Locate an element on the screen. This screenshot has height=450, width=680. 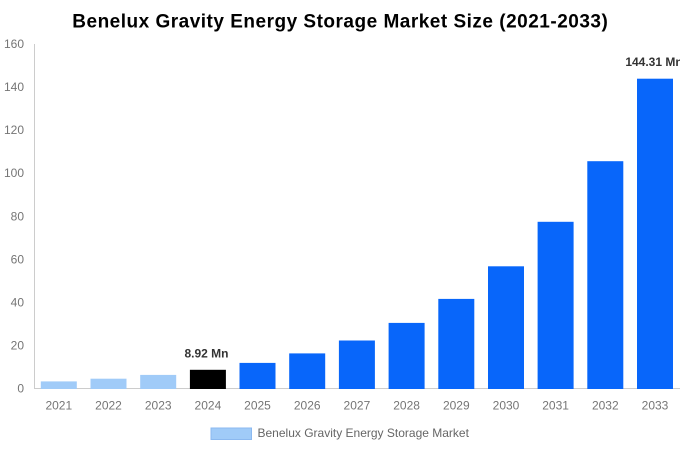
svg-text: 2032 is located at coordinates (605, 405).